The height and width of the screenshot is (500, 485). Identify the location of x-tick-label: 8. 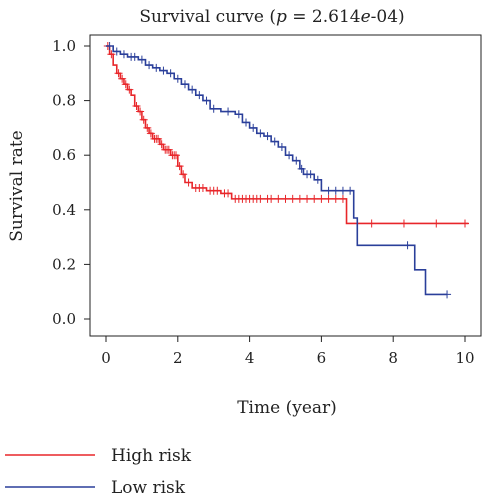
(393, 358).